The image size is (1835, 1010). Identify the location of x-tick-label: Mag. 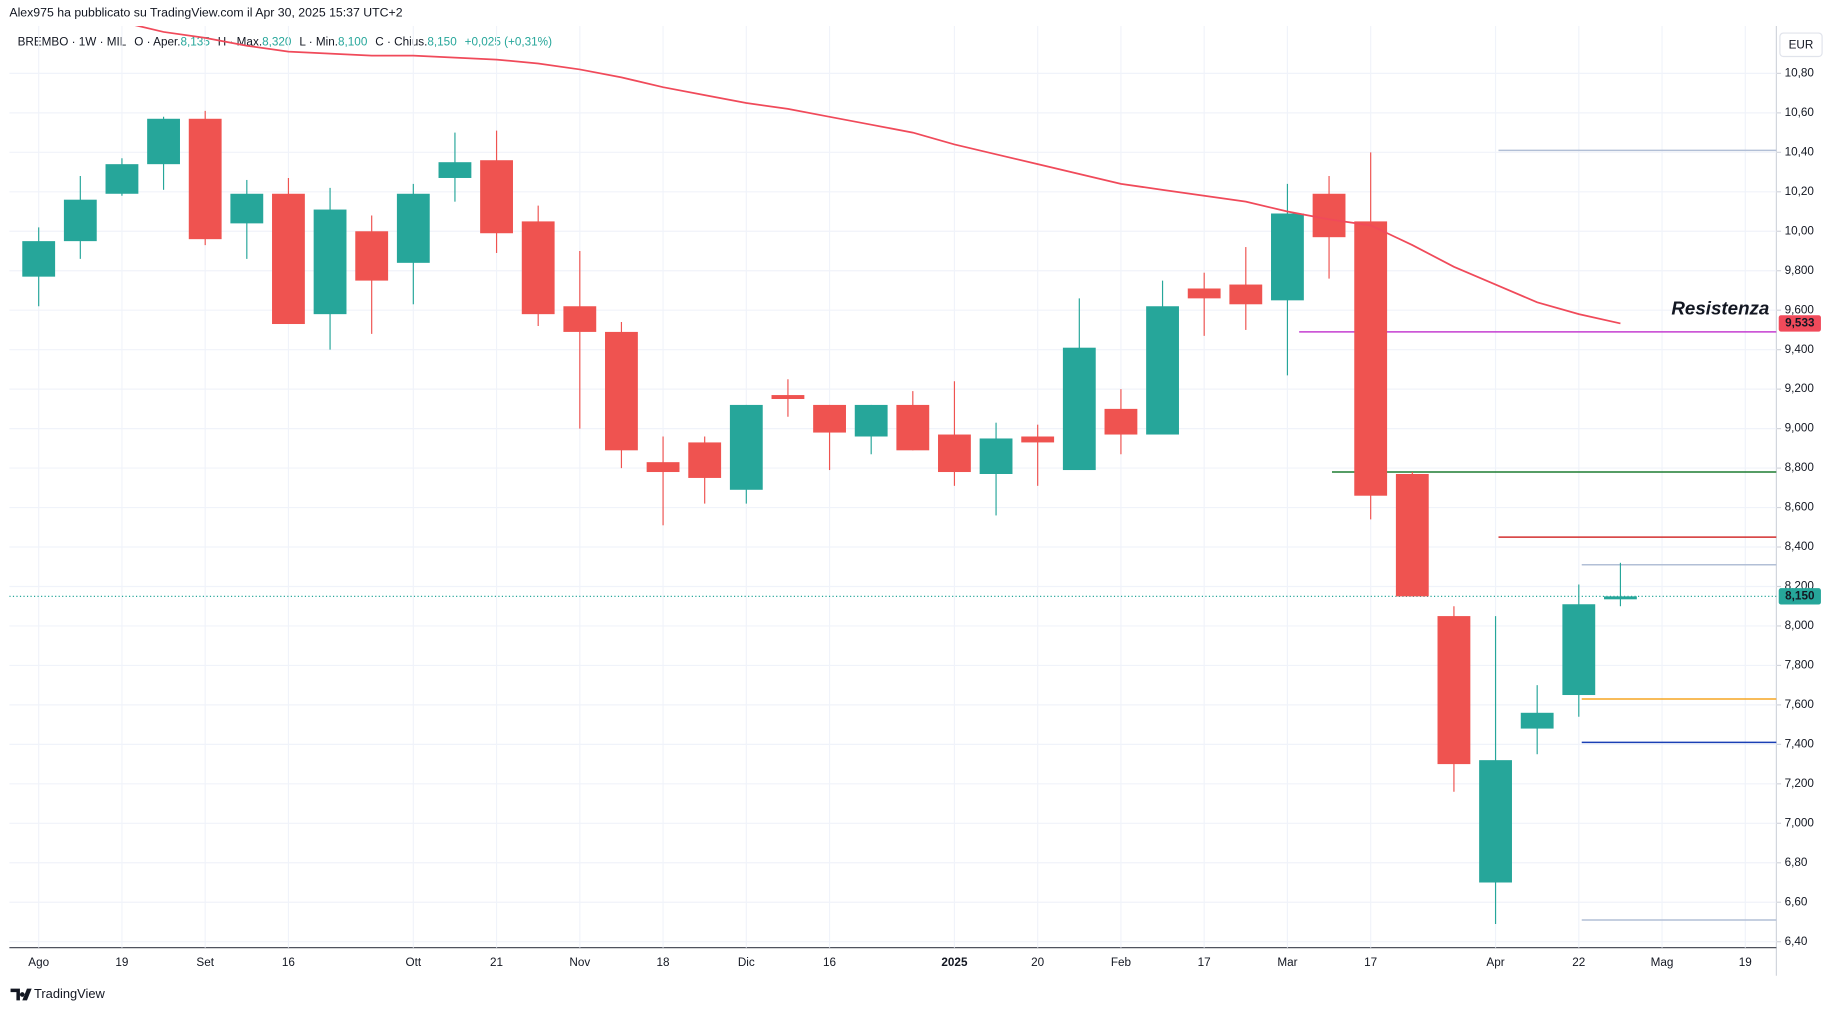
(1662, 962).